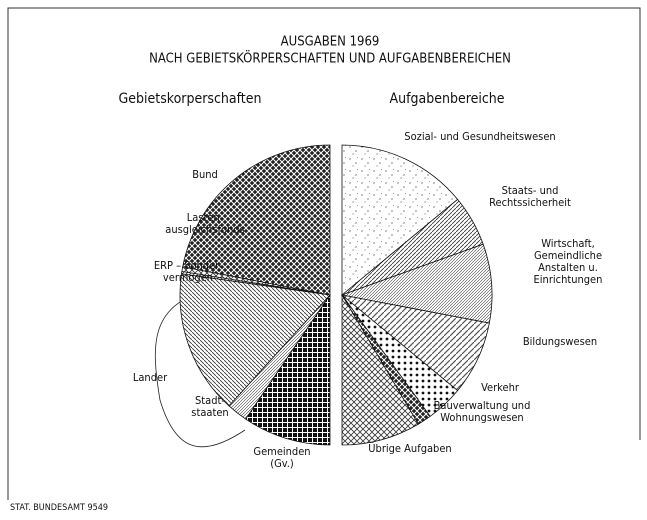 The image size is (647, 520). What do you see at coordinates (210, 406) in the screenshot?
I see `slice-label: Stadt- staaten` at bounding box center [210, 406].